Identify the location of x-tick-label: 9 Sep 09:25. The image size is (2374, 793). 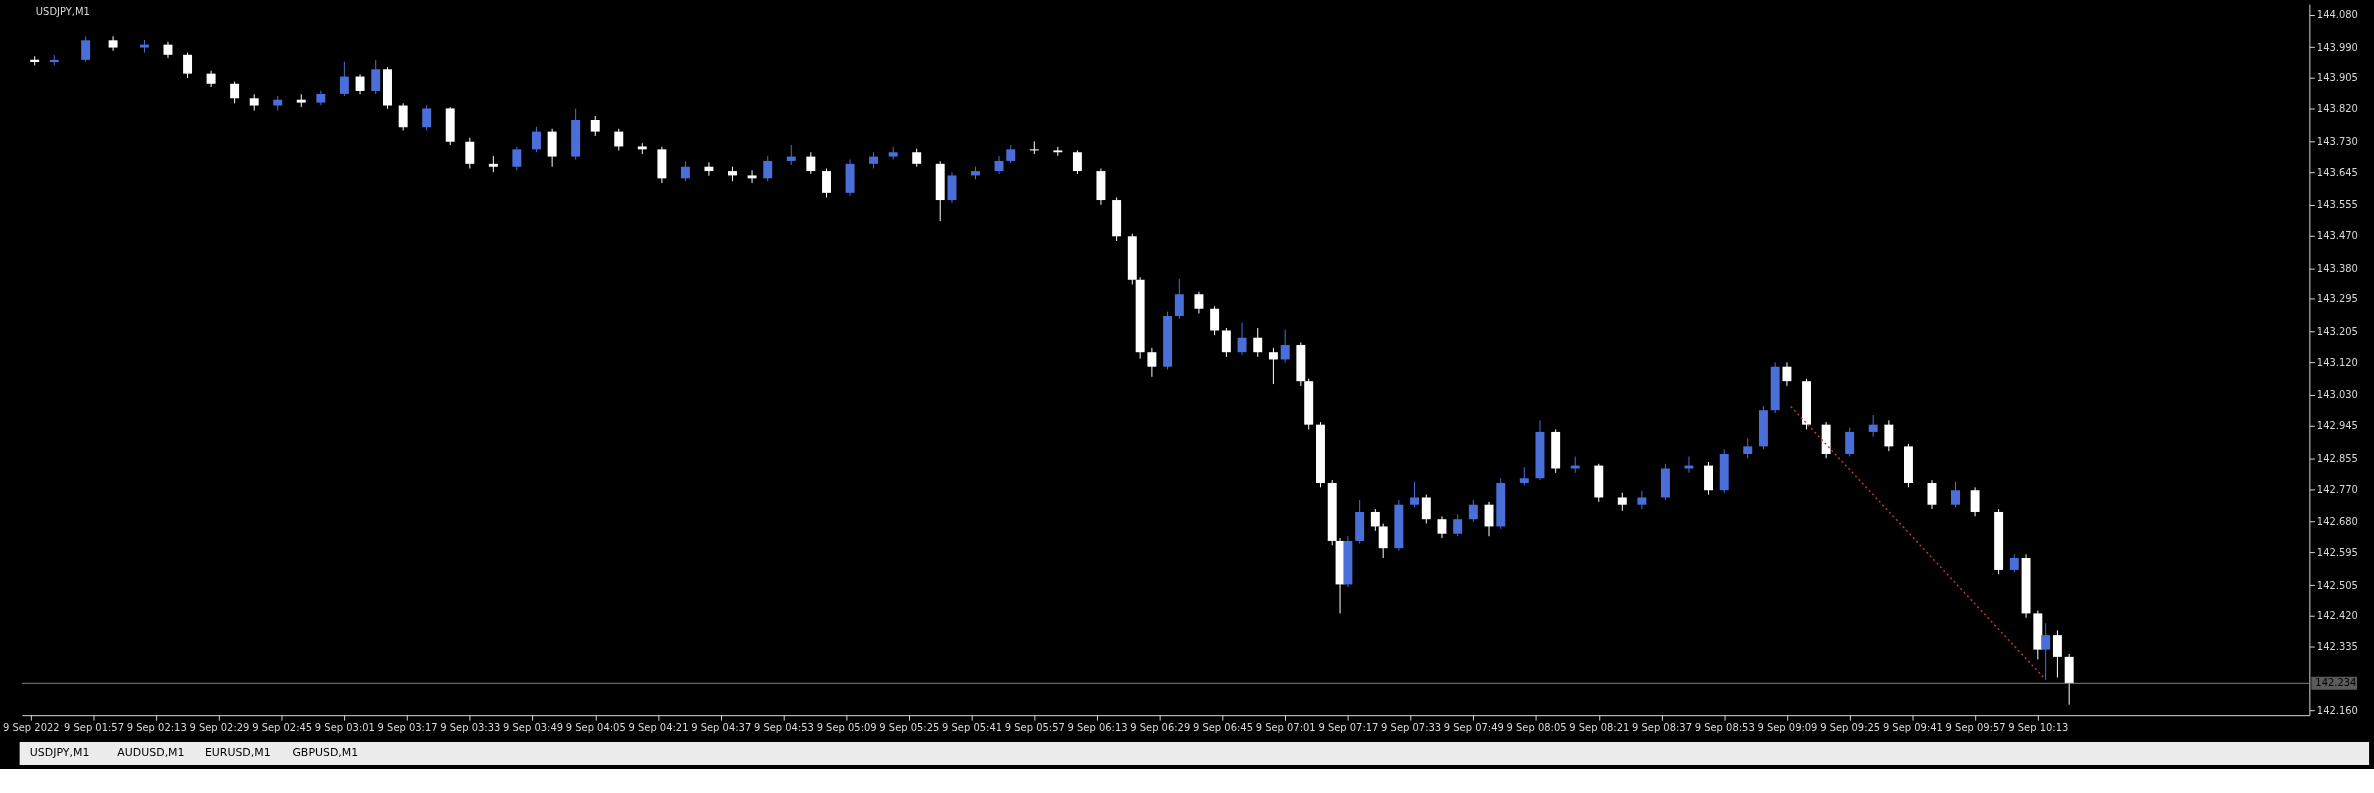
(1850, 727).